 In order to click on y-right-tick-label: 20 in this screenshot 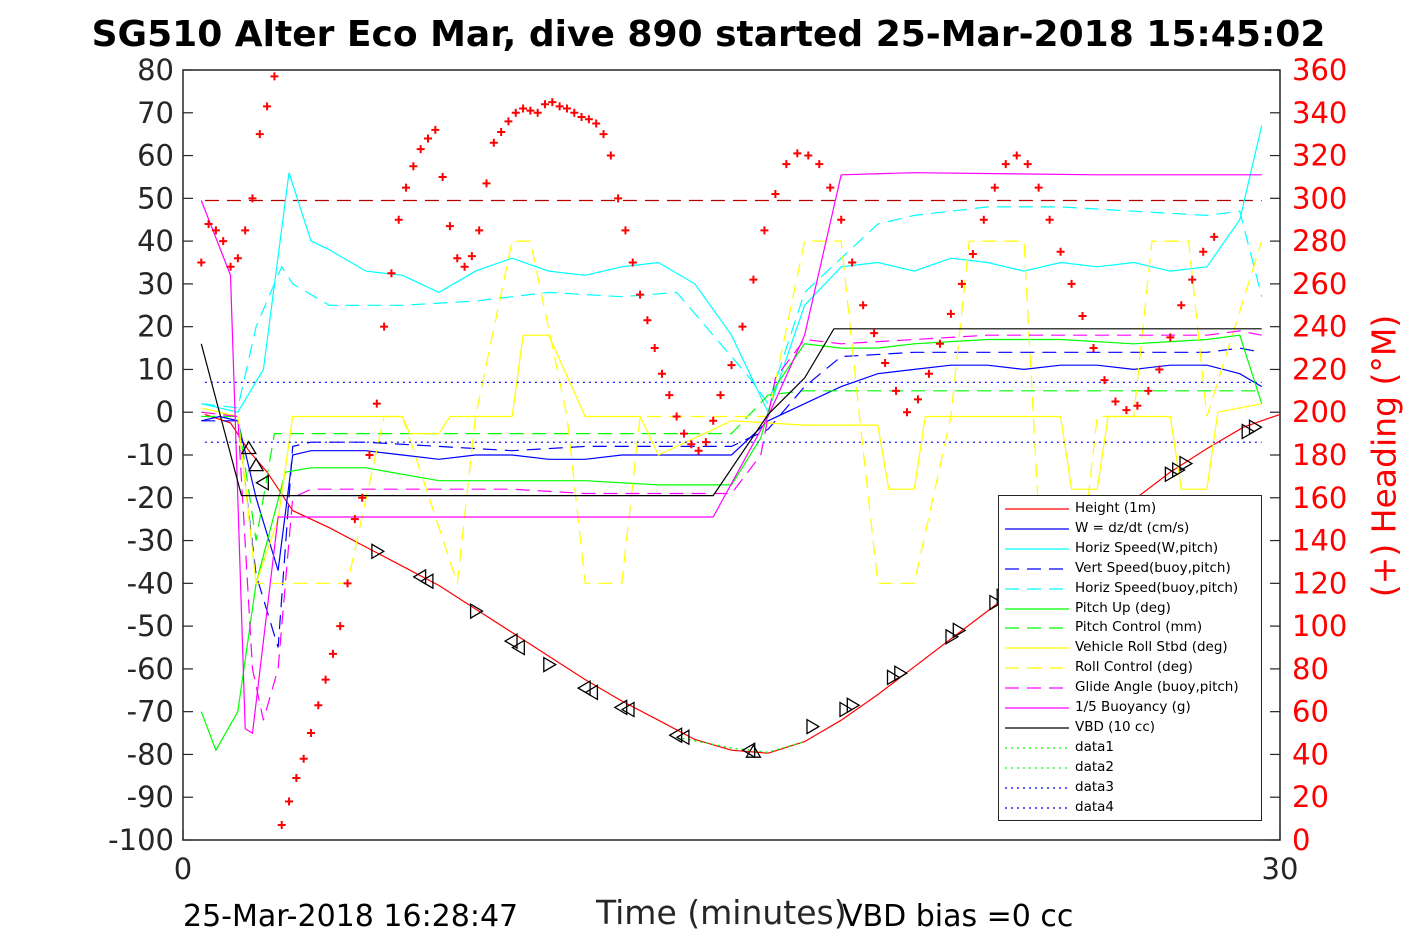, I will do `click(1310, 797)`.